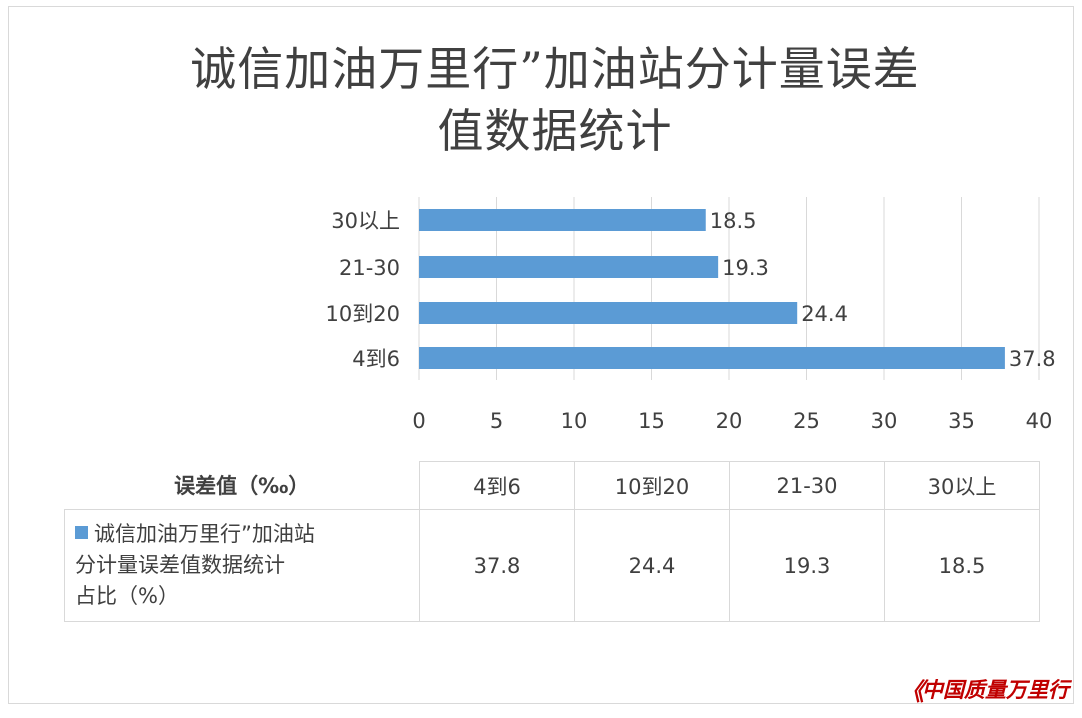 Image resolution: width=1082 pixels, height=718 pixels. I want to click on table-value-cell: 19.3, so click(807, 565).